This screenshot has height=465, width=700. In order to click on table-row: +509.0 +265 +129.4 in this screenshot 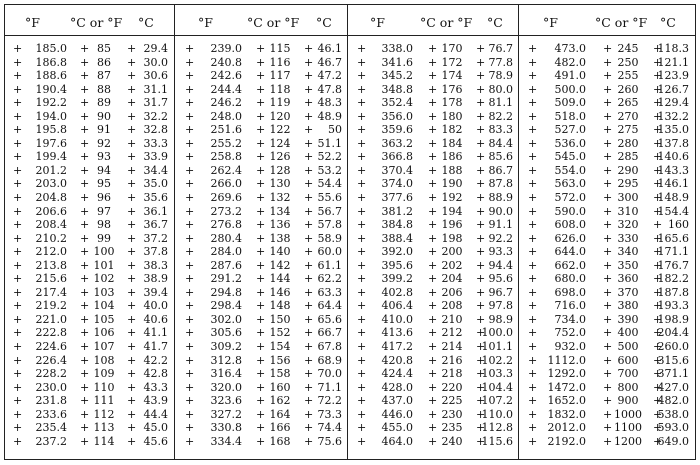, I will do `click(607, 103)`.